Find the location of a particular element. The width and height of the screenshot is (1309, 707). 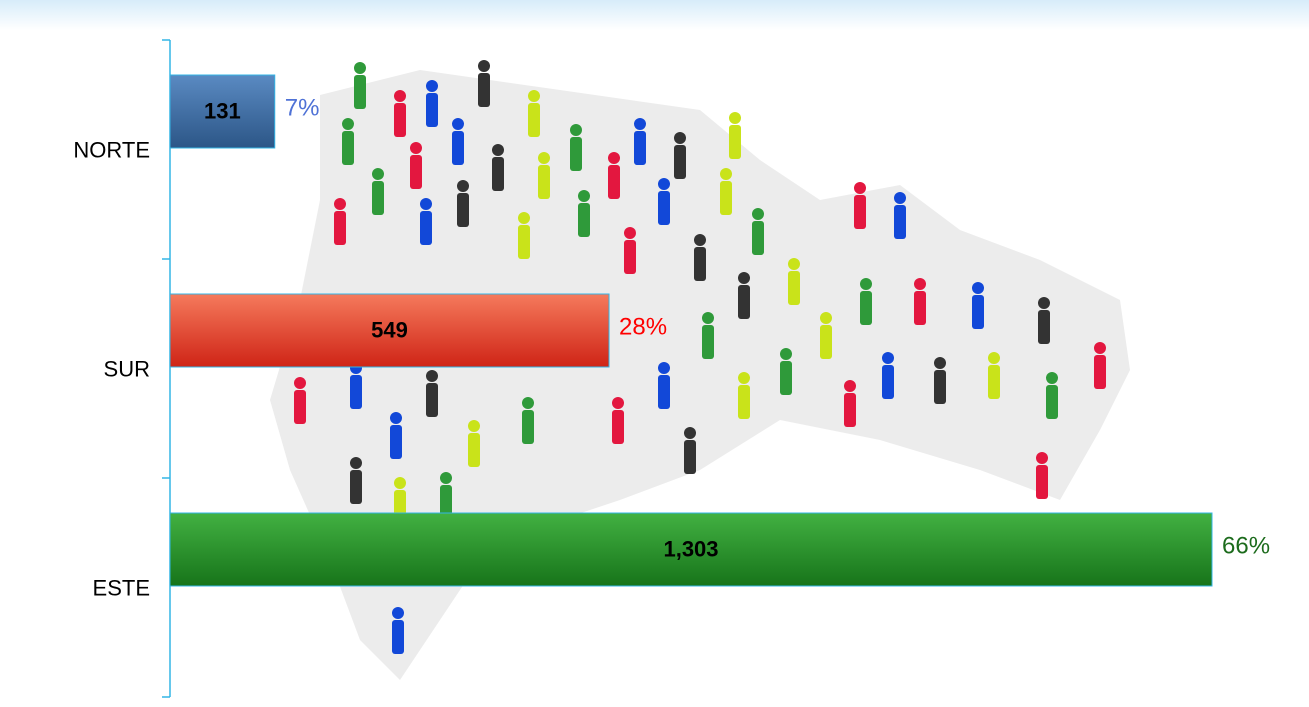

category-label: NORTE is located at coordinates (111, 149).